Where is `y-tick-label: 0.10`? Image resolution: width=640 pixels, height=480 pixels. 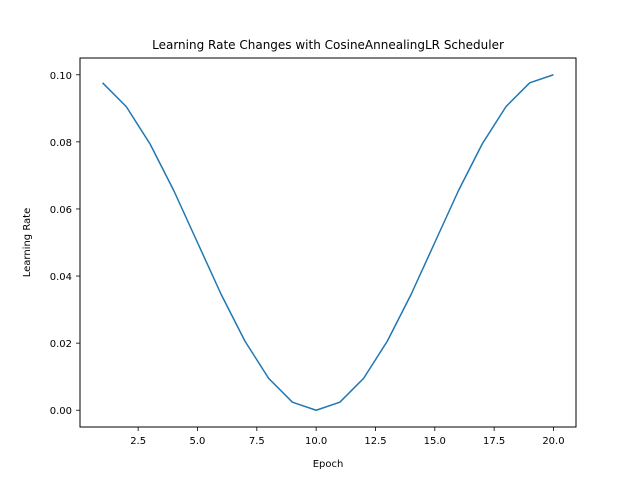 y-tick-label: 0.10 is located at coordinates (61, 76).